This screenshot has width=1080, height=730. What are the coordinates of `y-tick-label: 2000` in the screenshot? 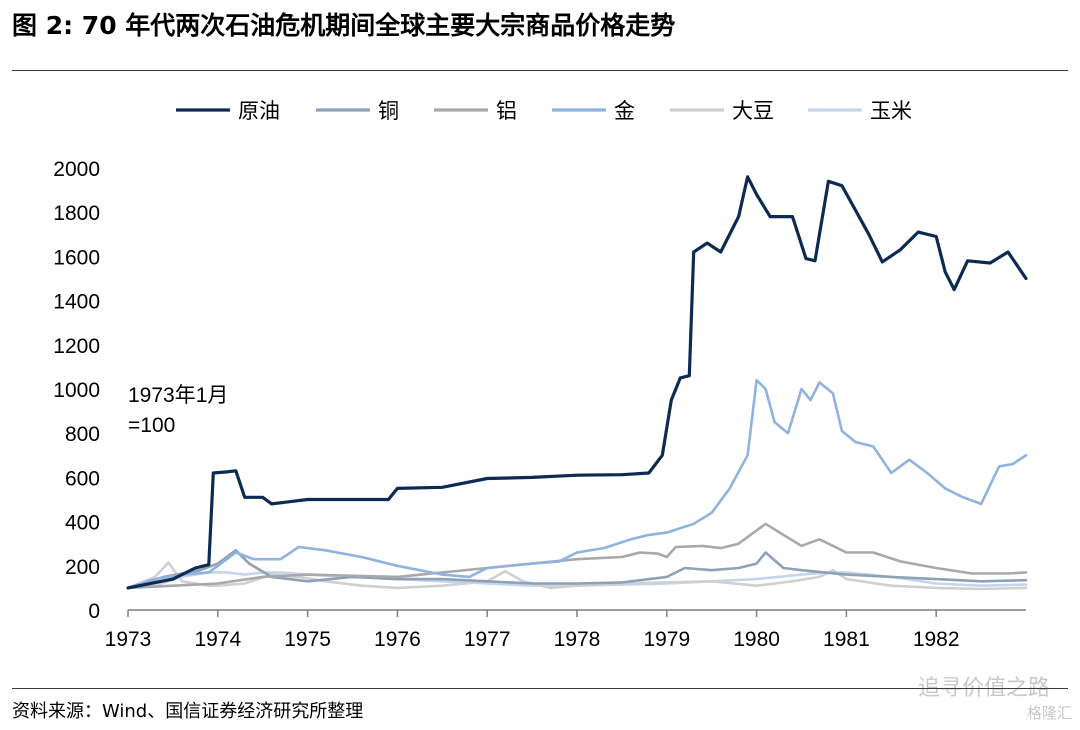 It's located at (76, 169).